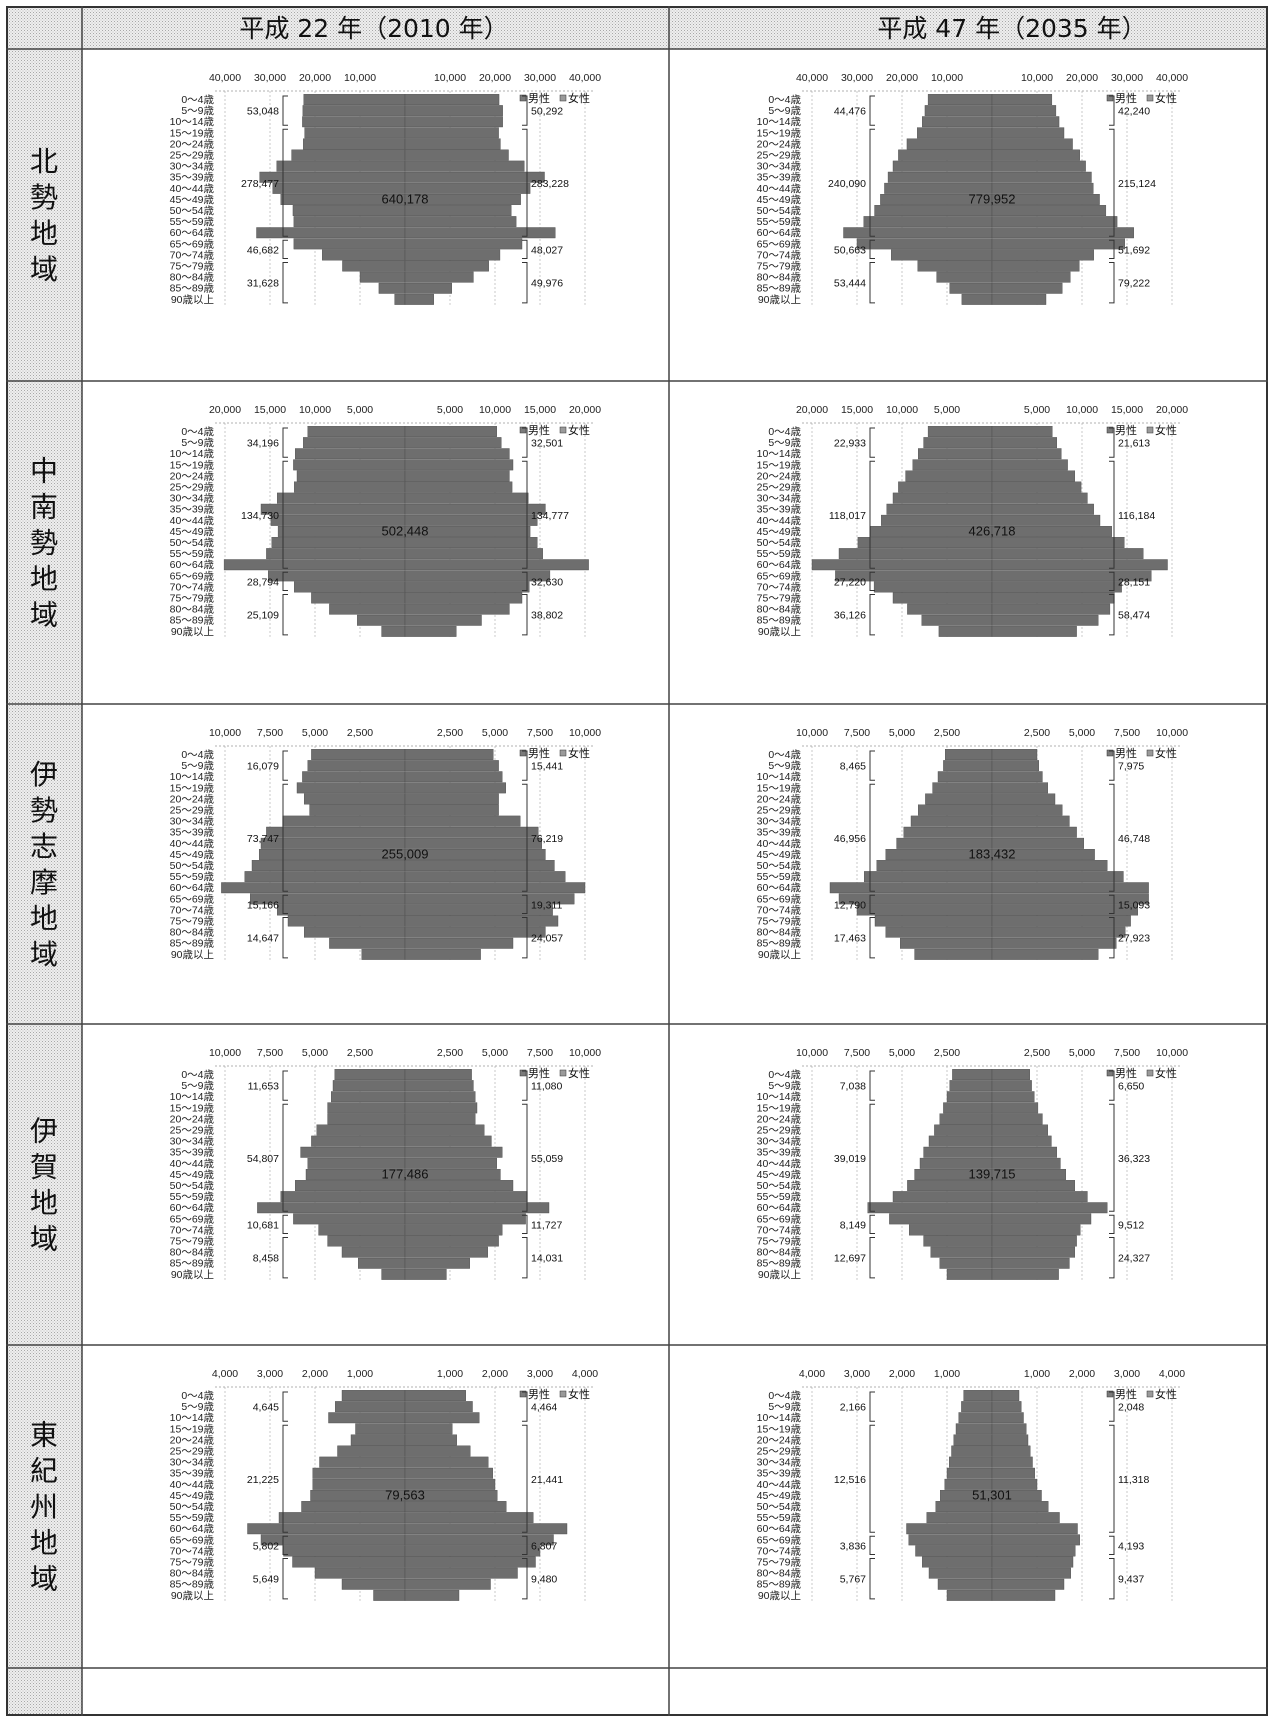  What do you see at coordinates (1134, 284) in the screenshot?
I see `bracket-value-female: 79,222` at bounding box center [1134, 284].